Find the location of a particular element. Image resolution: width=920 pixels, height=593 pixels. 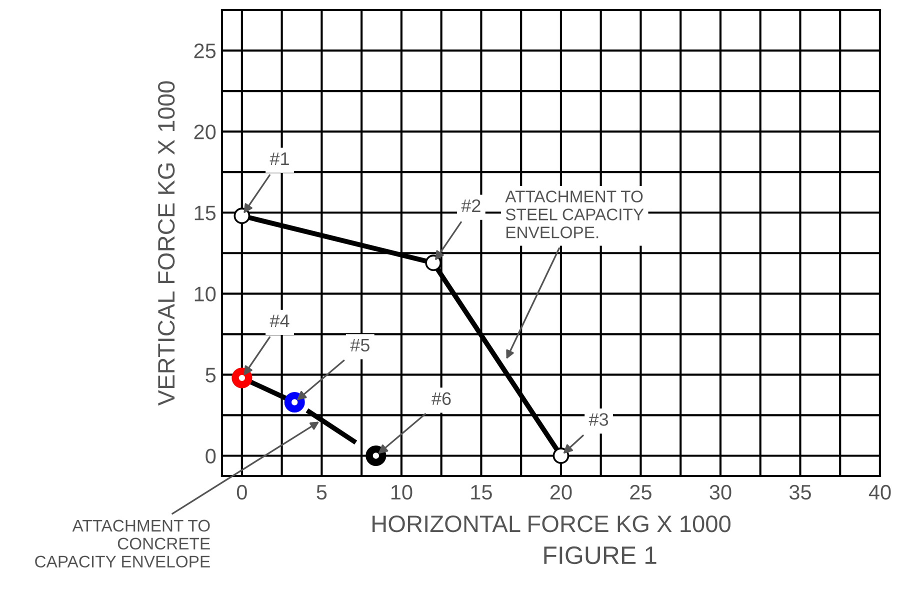

y-axis-title: VERTICAL FORCE KG X 1000 is located at coordinates (166, 243).